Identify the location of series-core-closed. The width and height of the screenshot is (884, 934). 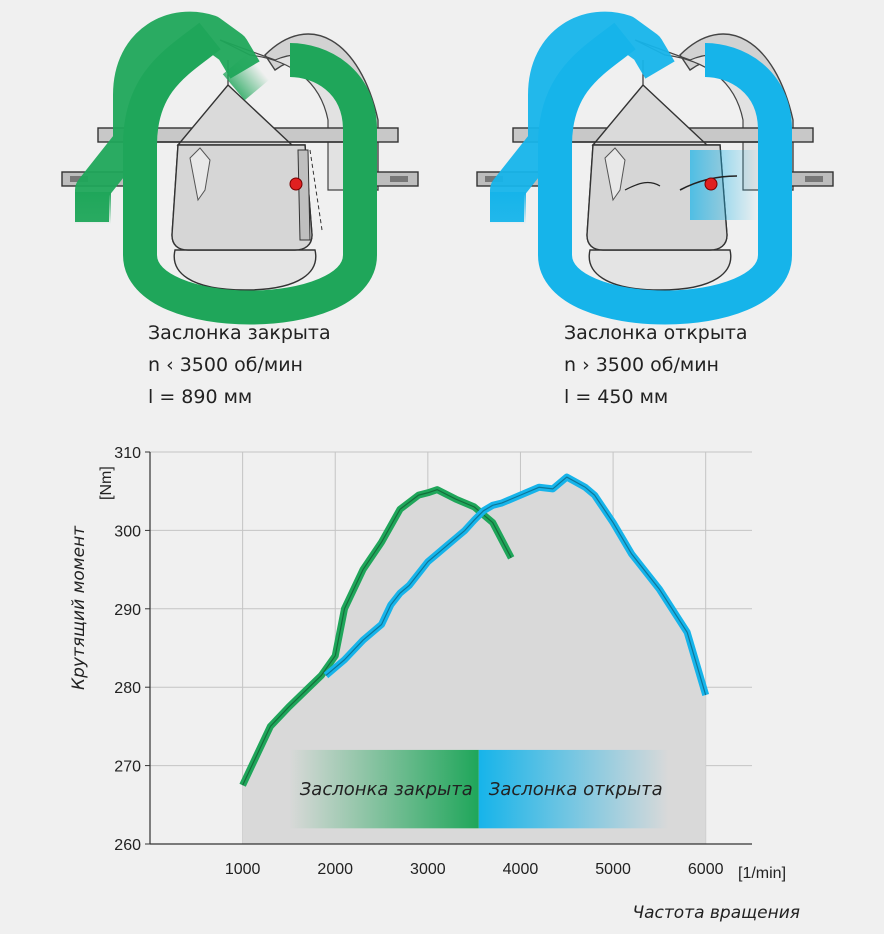
(377, 637).